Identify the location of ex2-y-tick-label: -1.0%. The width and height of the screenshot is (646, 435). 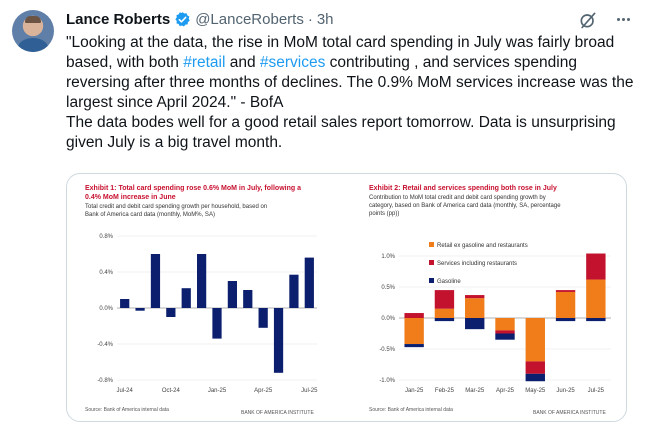
(387, 381).